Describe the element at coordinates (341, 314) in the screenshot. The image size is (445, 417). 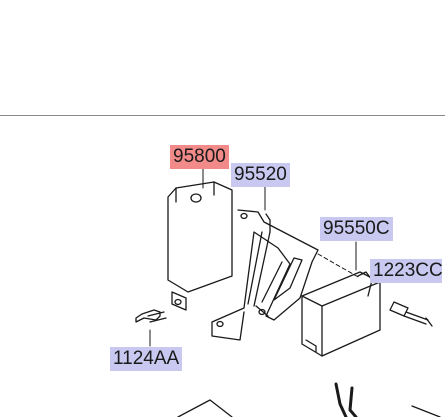
I see `module-95550C` at that location.